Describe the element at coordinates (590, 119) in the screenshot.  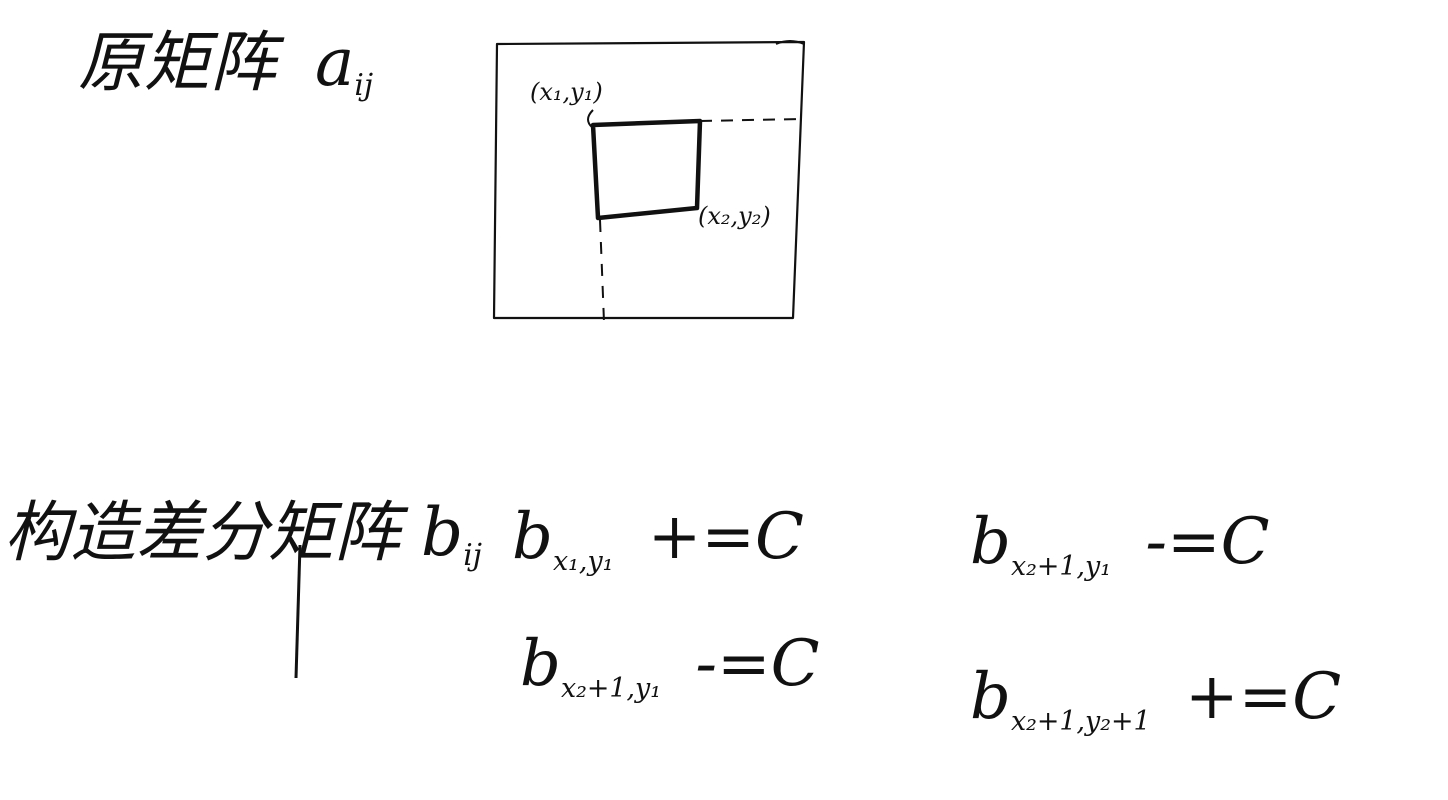
I see `corner-hook` at that location.